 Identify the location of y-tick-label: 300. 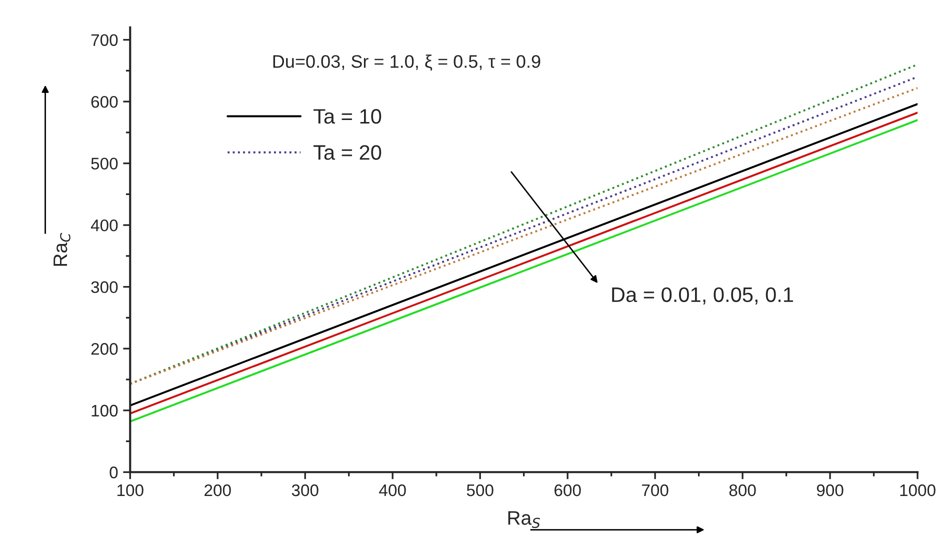
(104, 287).